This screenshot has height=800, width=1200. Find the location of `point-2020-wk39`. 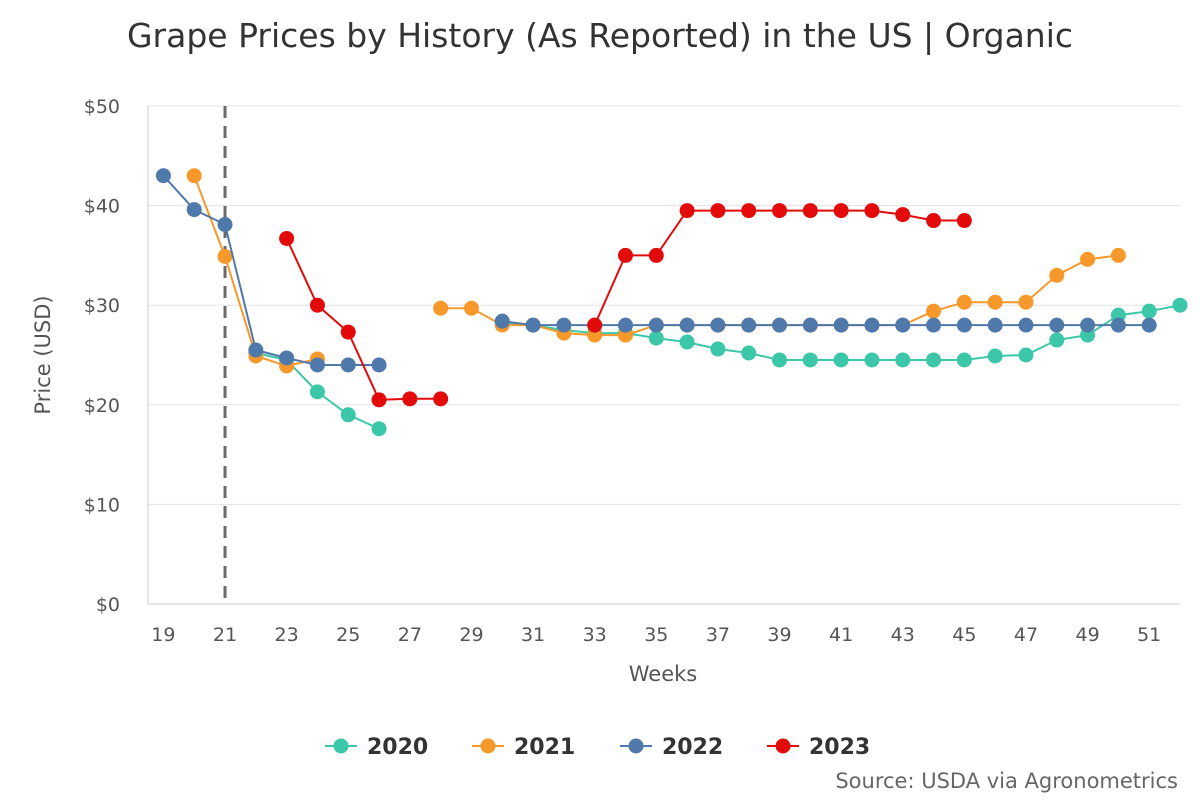

point-2020-wk39 is located at coordinates (780, 360).